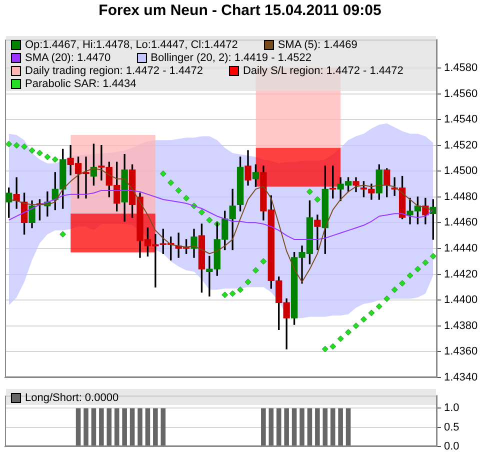 The width and height of the screenshot is (480, 457). What do you see at coordinates (461, 120) in the screenshot?
I see `y-tick-label: 1.4540` at bounding box center [461, 120].